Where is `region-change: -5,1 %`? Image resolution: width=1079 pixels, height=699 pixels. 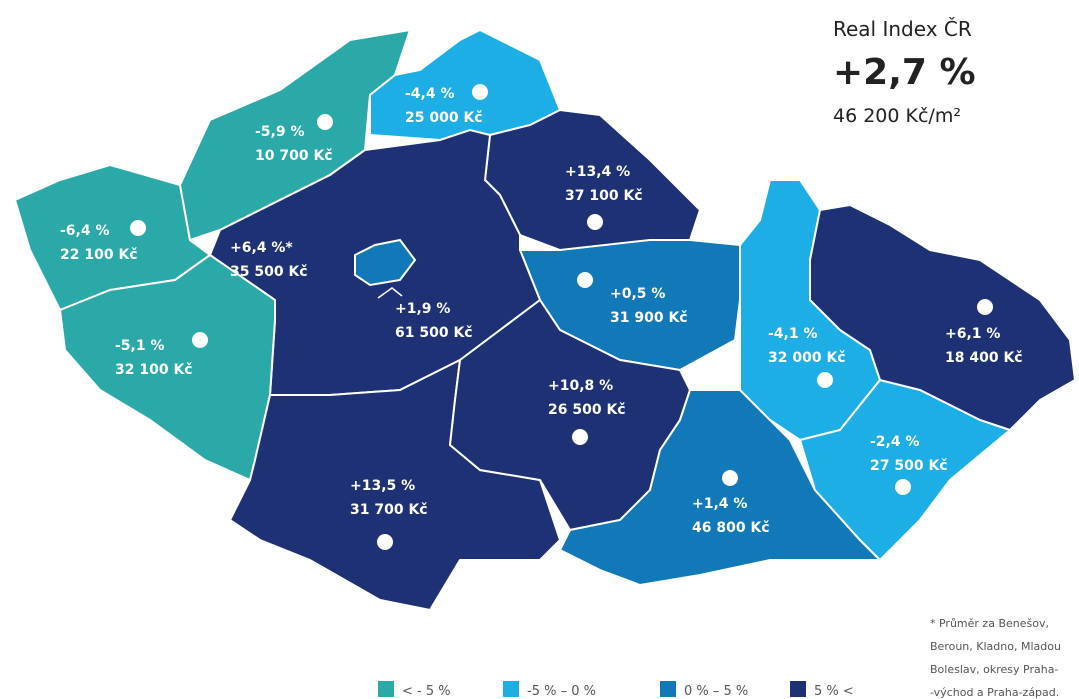 region-change: -5,1 % is located at coordinates (140, 346).